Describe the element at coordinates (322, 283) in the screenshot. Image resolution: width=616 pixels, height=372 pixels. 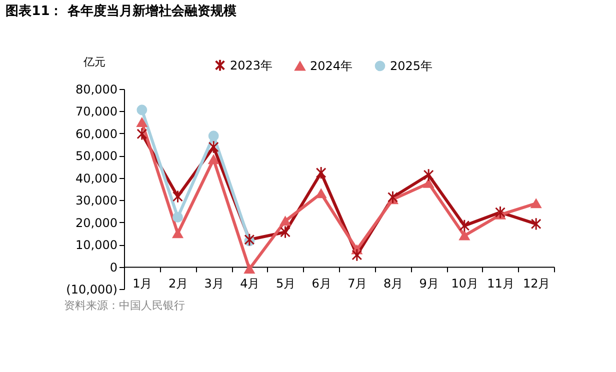
I see `x-tick-label: 6月` at that location.